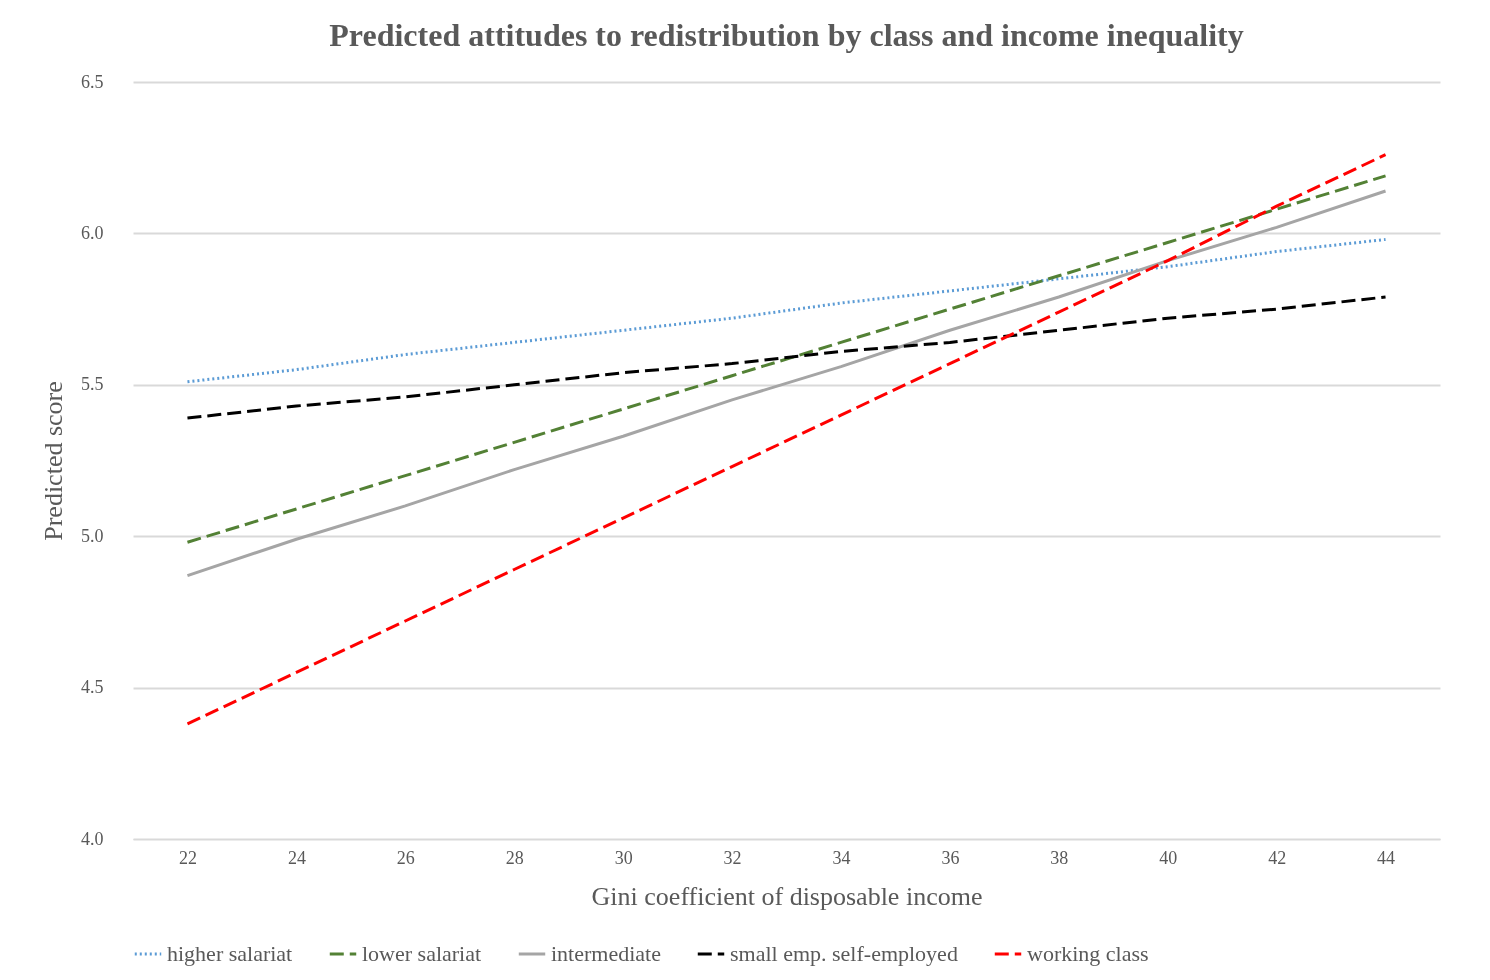  Describe the element at coordinates (1277, 857) in the screenshot. I see `x-tick-label: 42` at that location.